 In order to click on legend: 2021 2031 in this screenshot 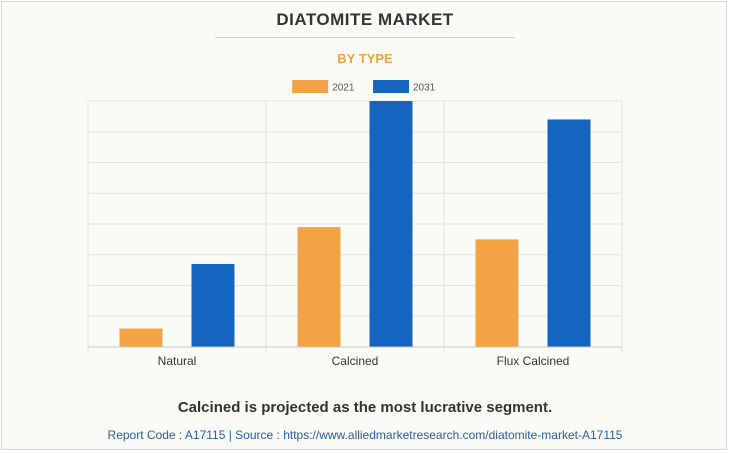, I will do `click(364, 87)`.